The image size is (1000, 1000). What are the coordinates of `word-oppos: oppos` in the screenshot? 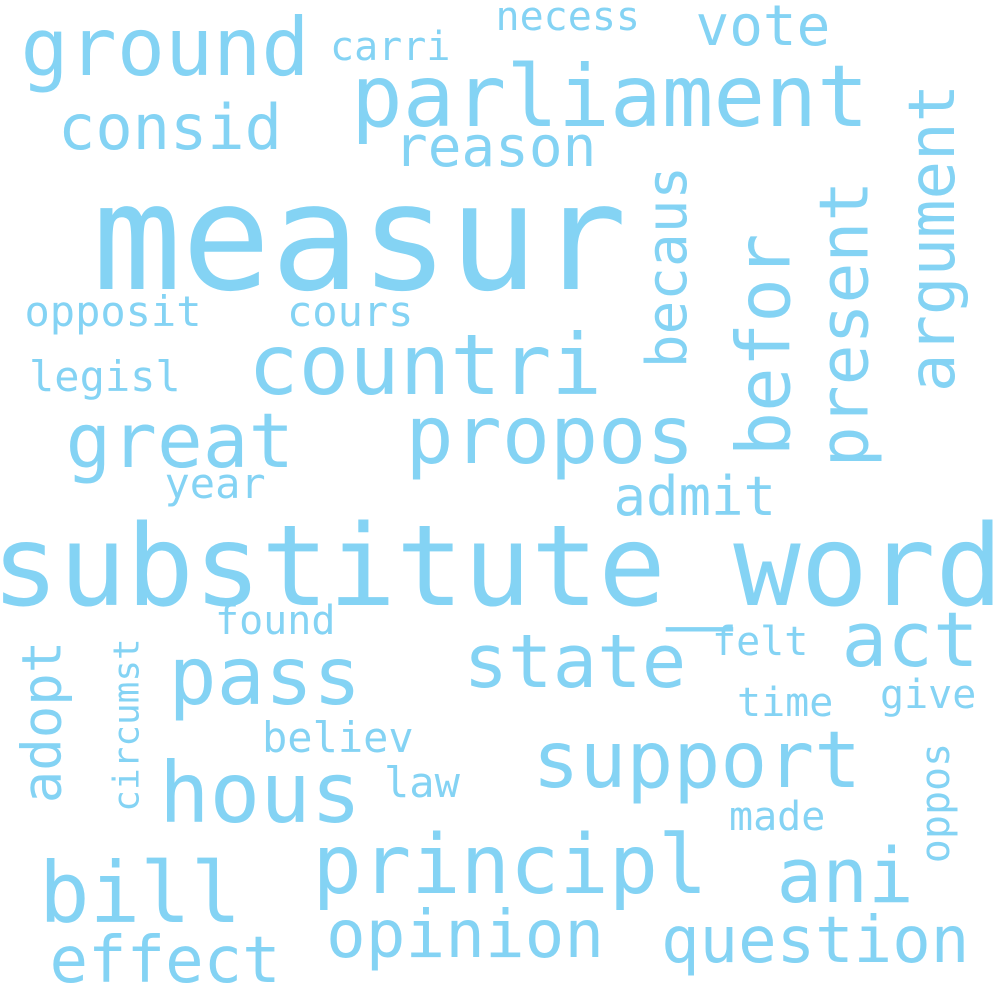 It's located at (936, 803).